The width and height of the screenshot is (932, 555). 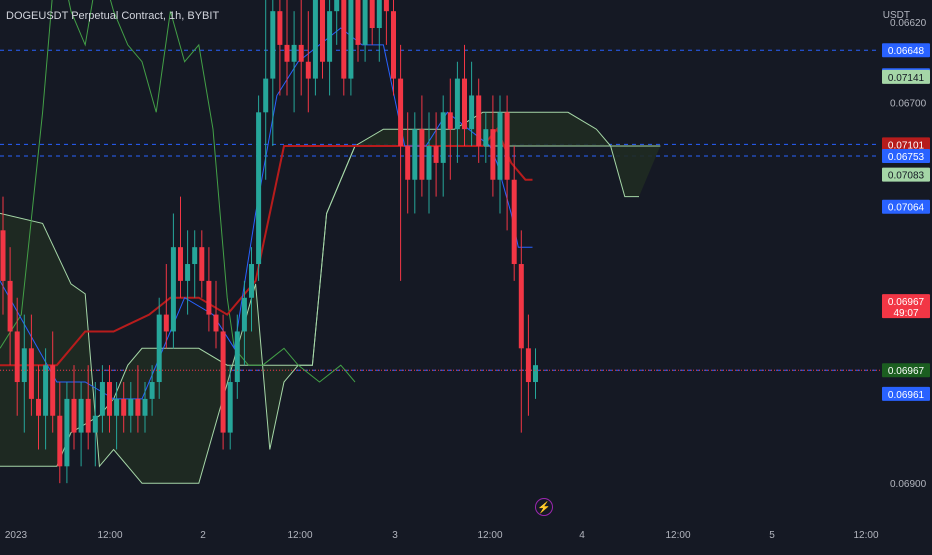 What do you see at coordinates (544, 507) in the screenshot?
I see `lightning-icon: ⚡` at bounding box center [544, 507].